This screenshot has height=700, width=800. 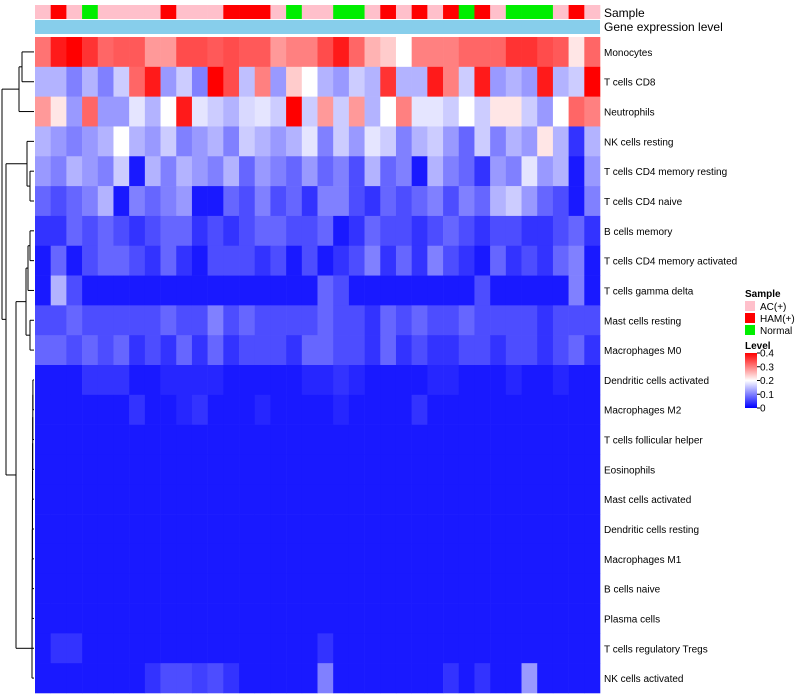 I want to click on row-label: Dendritic cells activated, so click(x=656, y=381).